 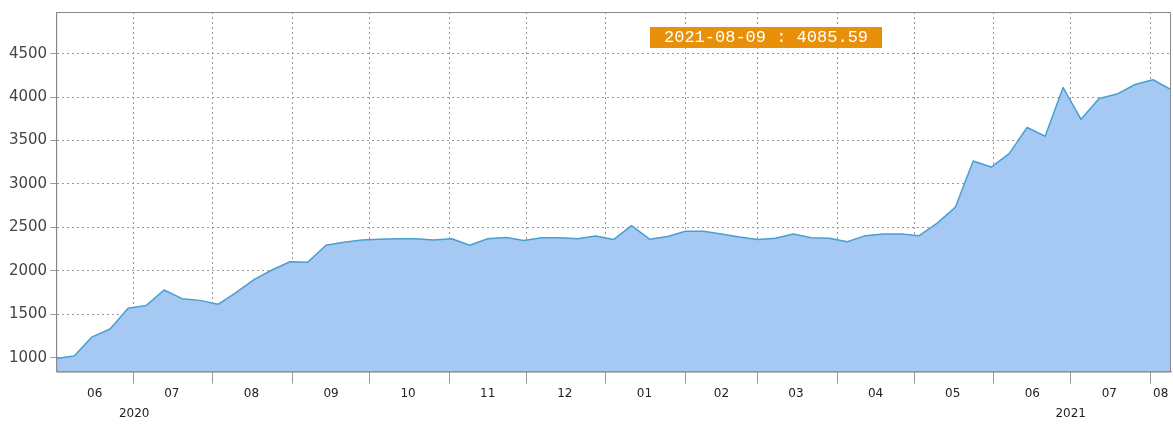 I want to click on x-tick-label: 02, so click(x=721, y=392).